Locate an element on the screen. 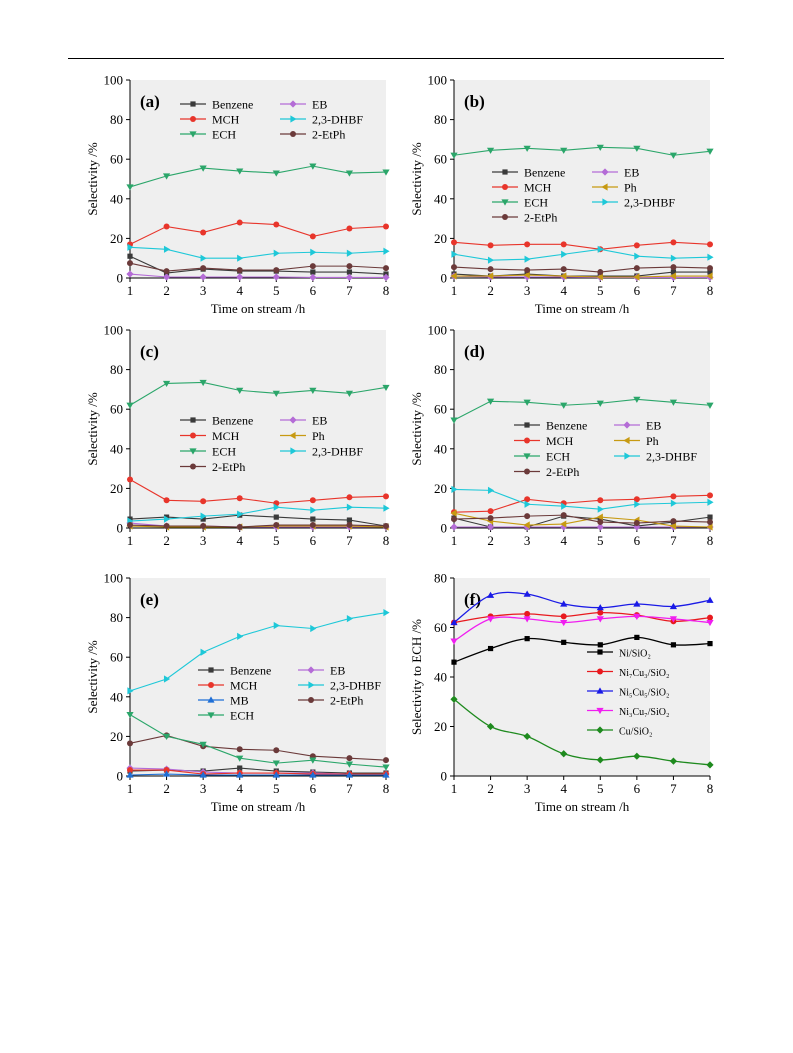 This screenshot has width=793, height=1053. legend-ni-sio-label: Ni/SiO₂ is located at coordinates (635, 654).